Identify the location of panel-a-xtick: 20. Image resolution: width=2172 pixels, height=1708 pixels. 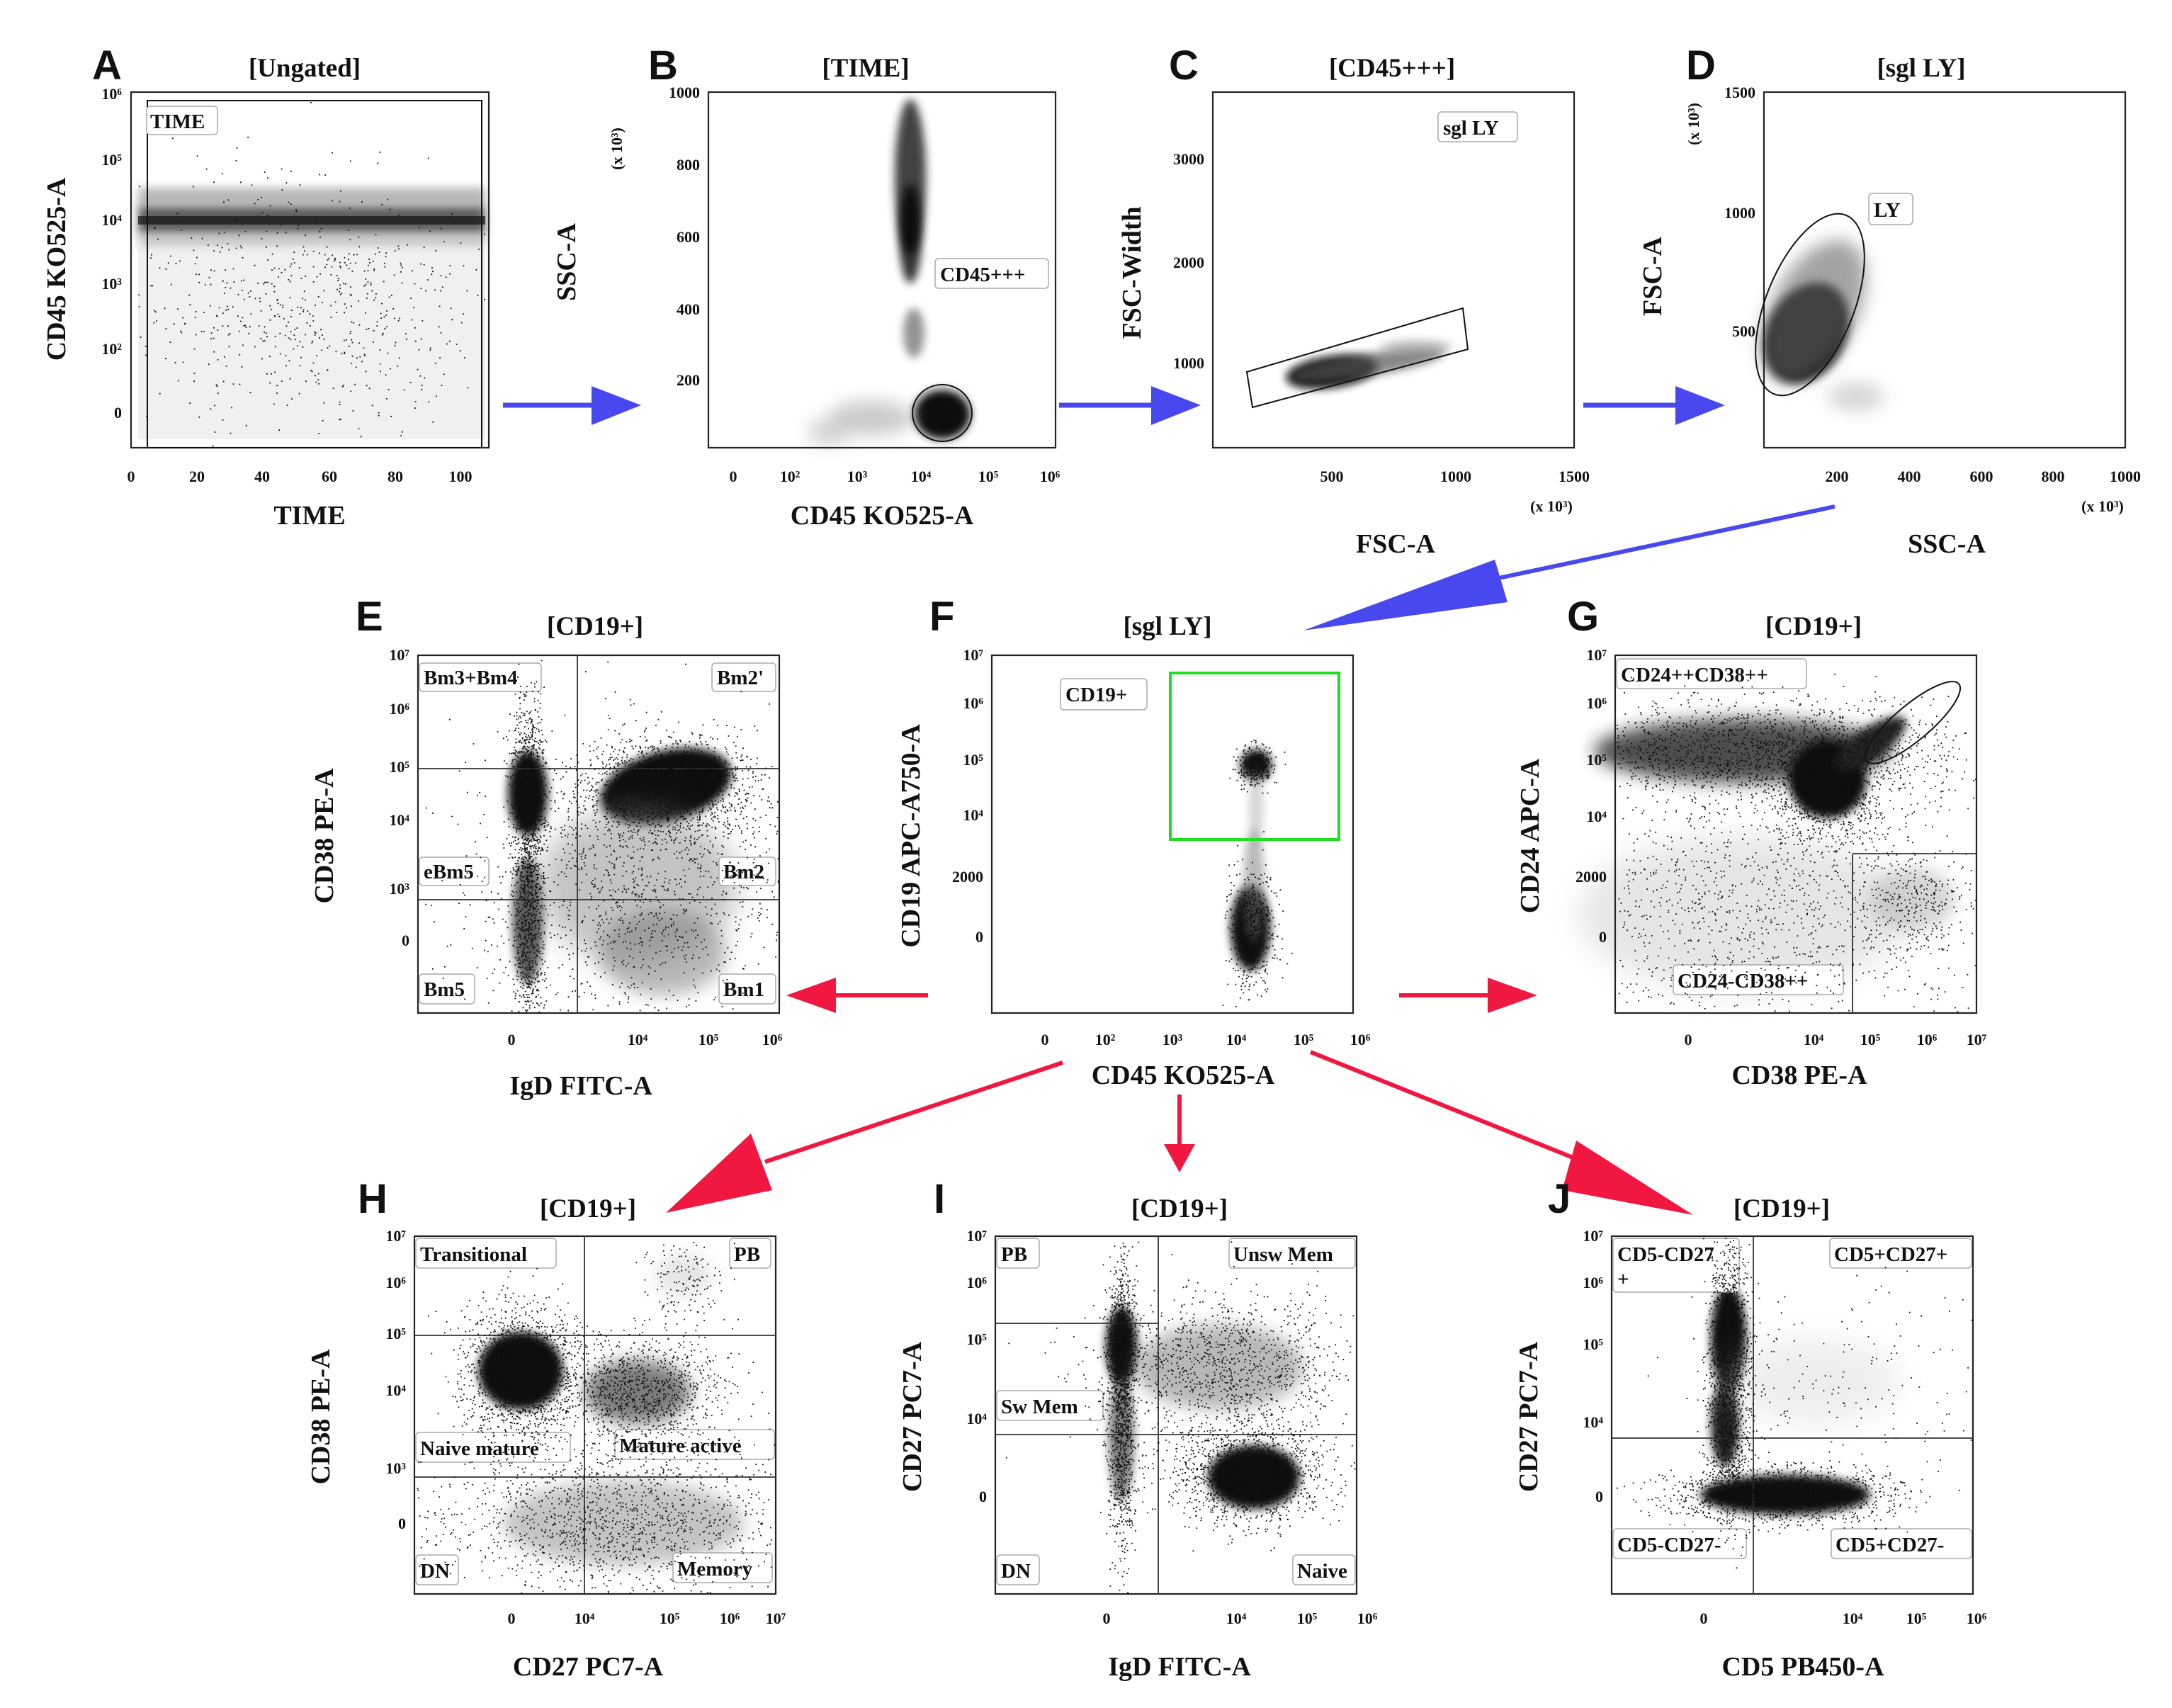
(197, 476).